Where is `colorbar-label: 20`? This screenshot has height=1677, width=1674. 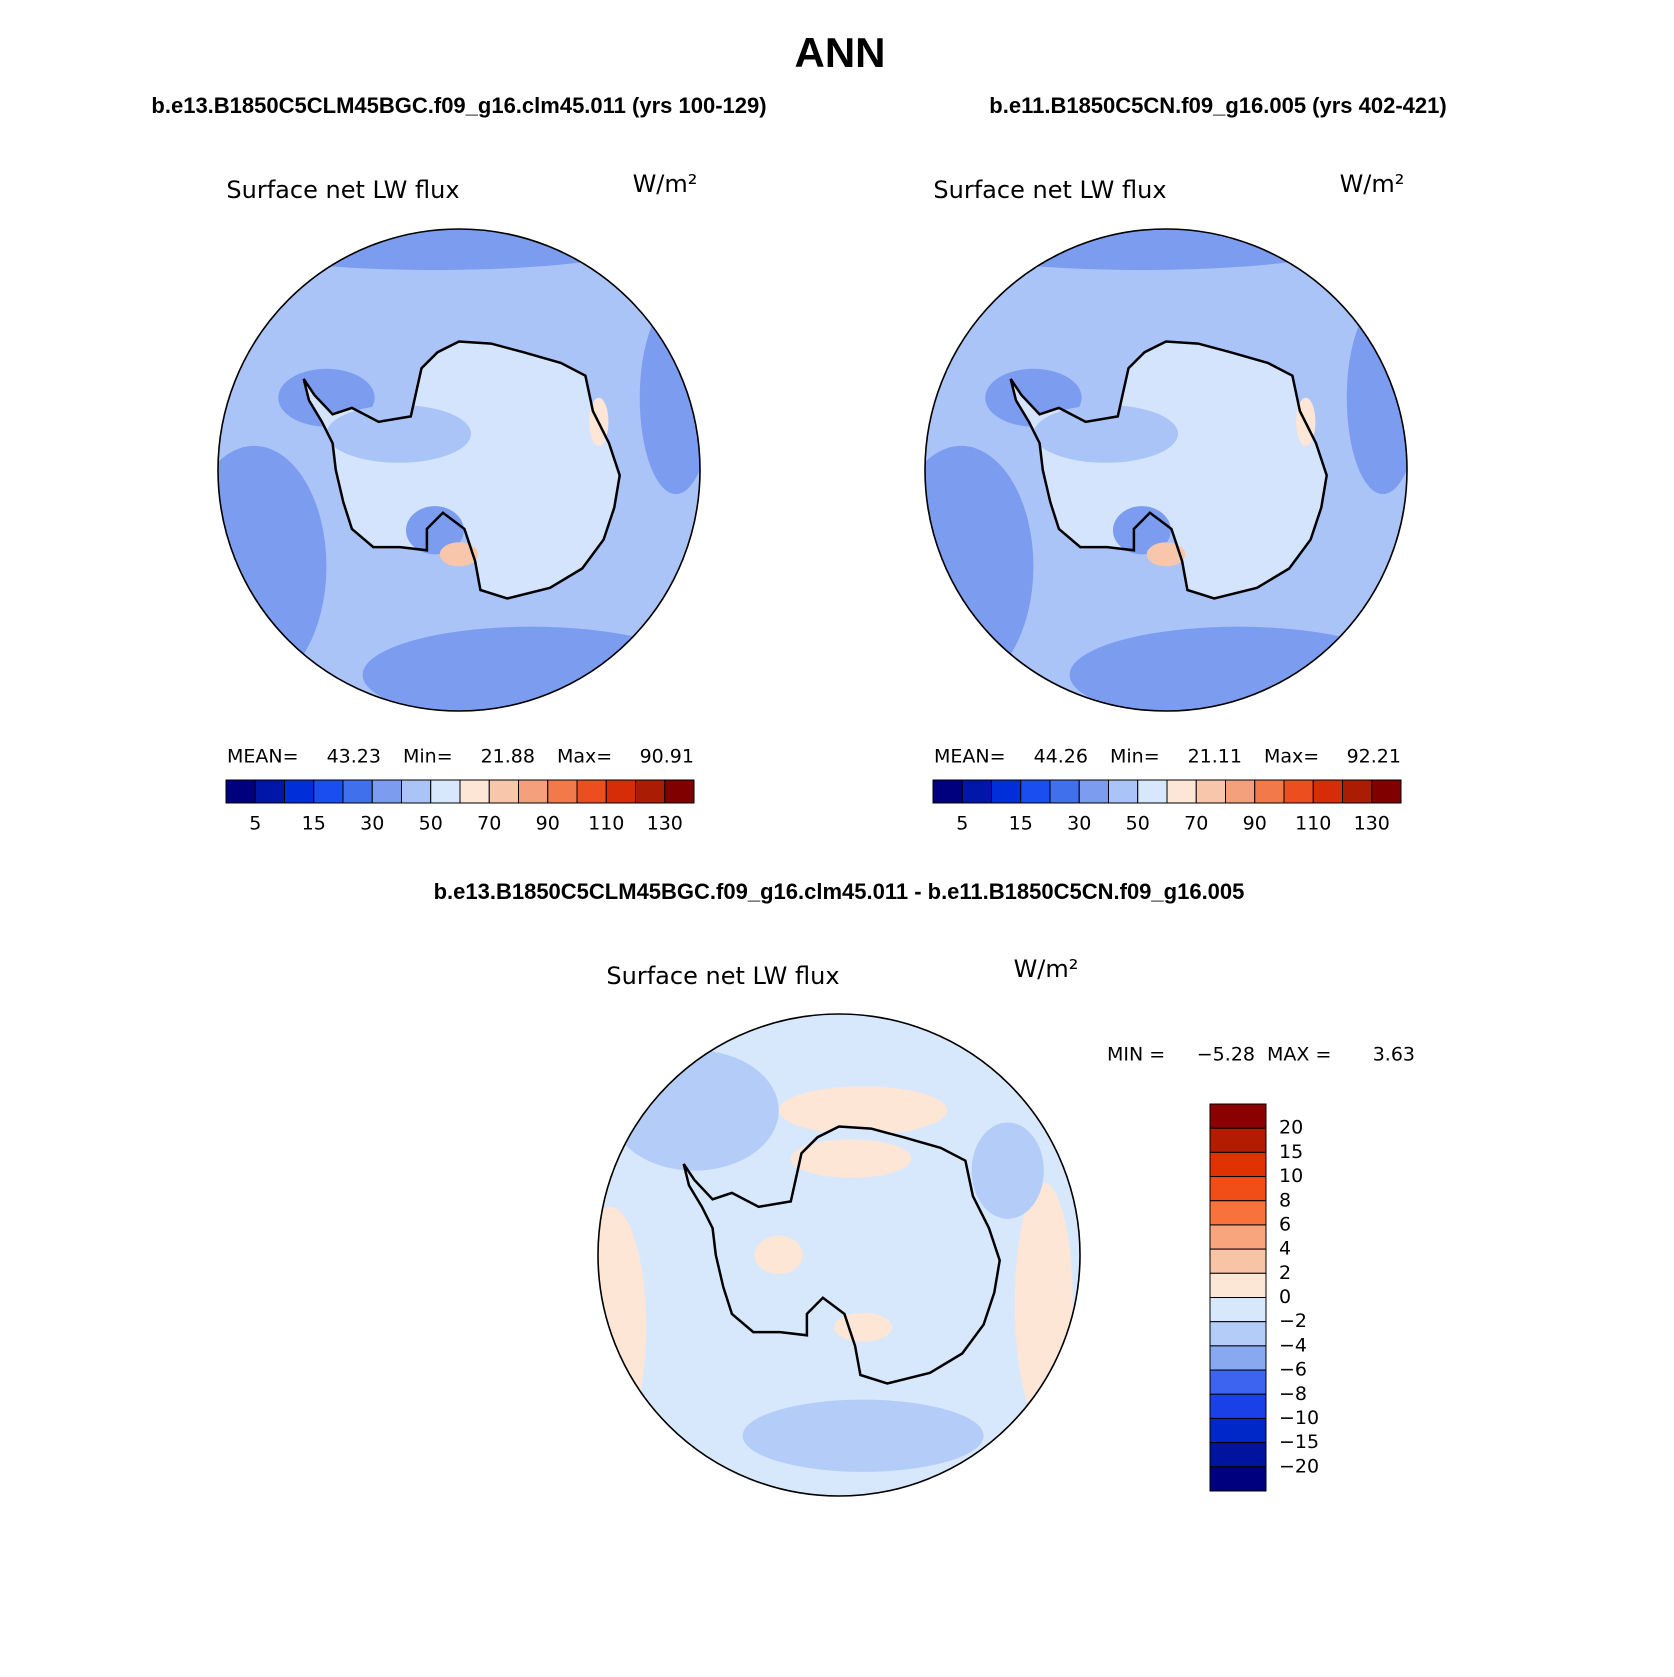
colorbar-label: 20 is located at coordinates (1291, 1128).